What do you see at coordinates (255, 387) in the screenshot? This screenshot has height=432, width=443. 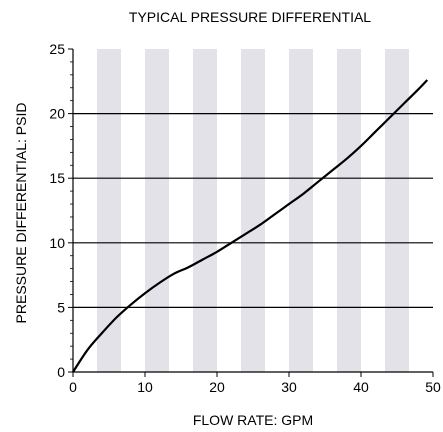 I see `x-tick-labels: 0 10 20 30 40 50` at bounding box center [255, 387].